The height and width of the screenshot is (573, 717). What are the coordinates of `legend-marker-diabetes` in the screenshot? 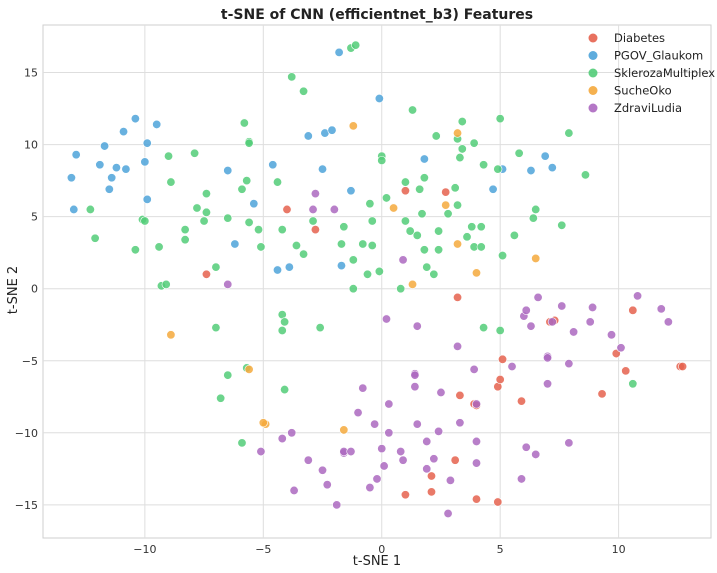 It's located at (593, 38).